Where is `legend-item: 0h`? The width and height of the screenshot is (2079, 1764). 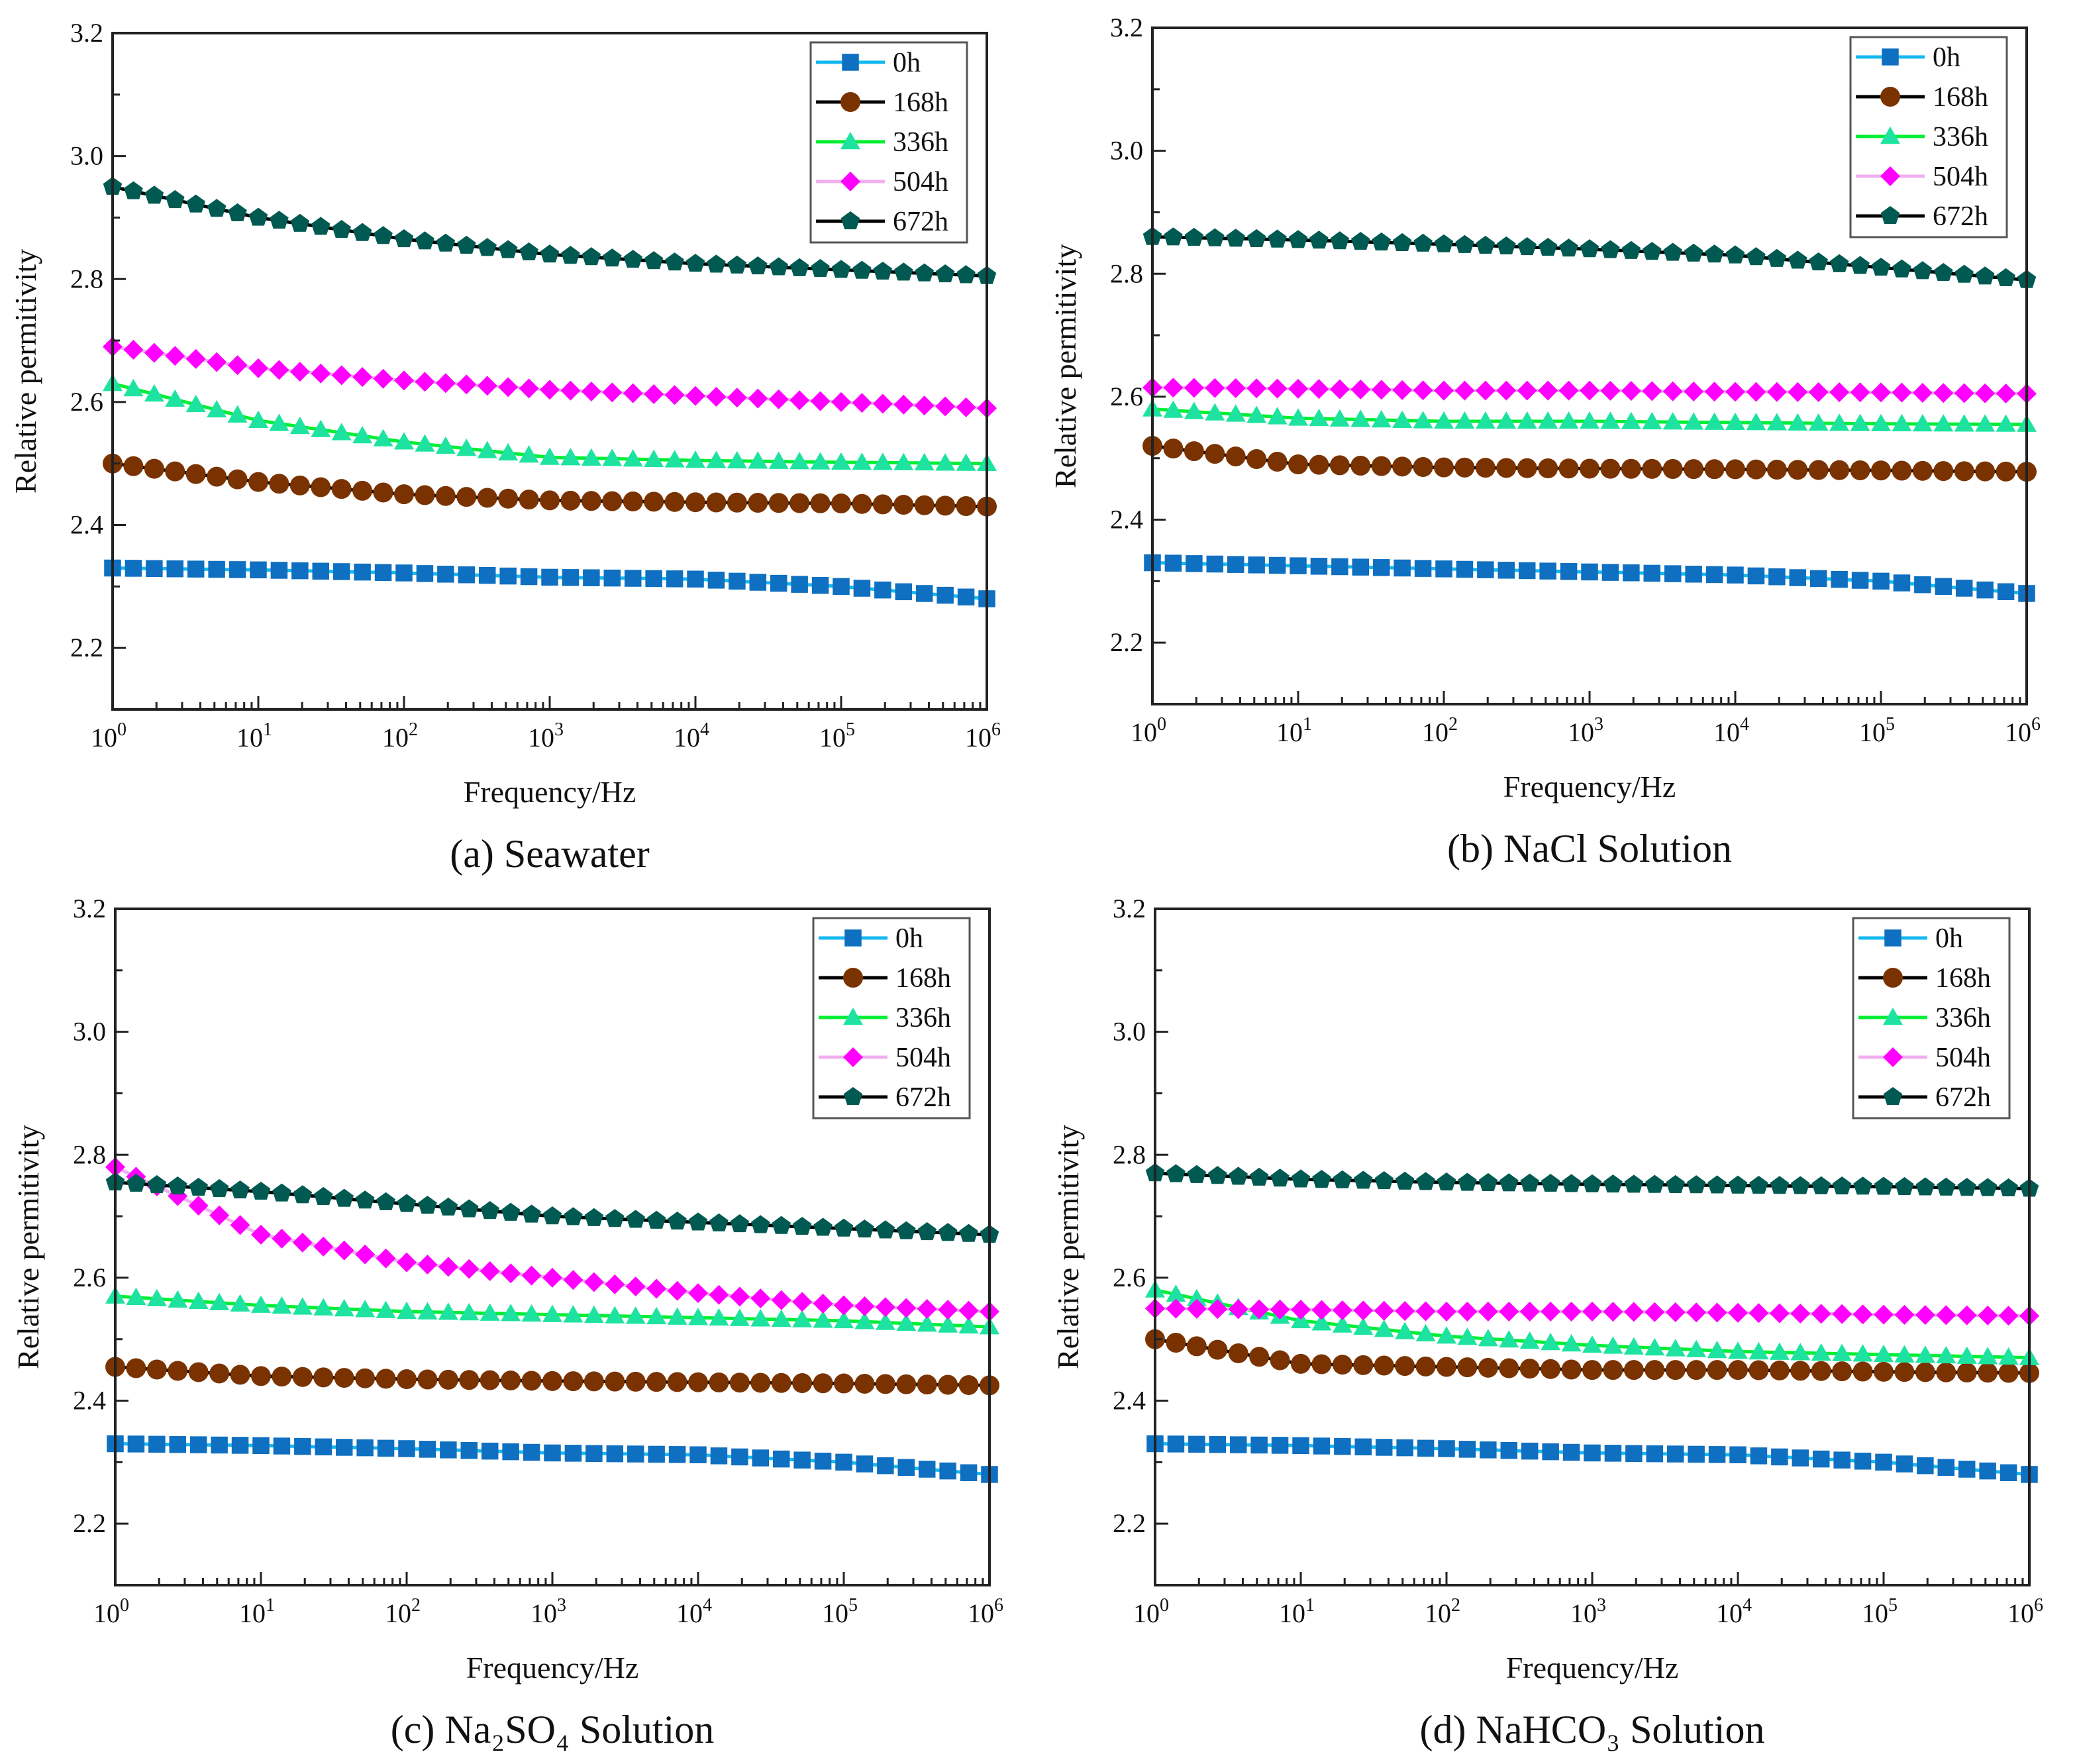 legend-item: 0h is located at coordinates (871, 938).